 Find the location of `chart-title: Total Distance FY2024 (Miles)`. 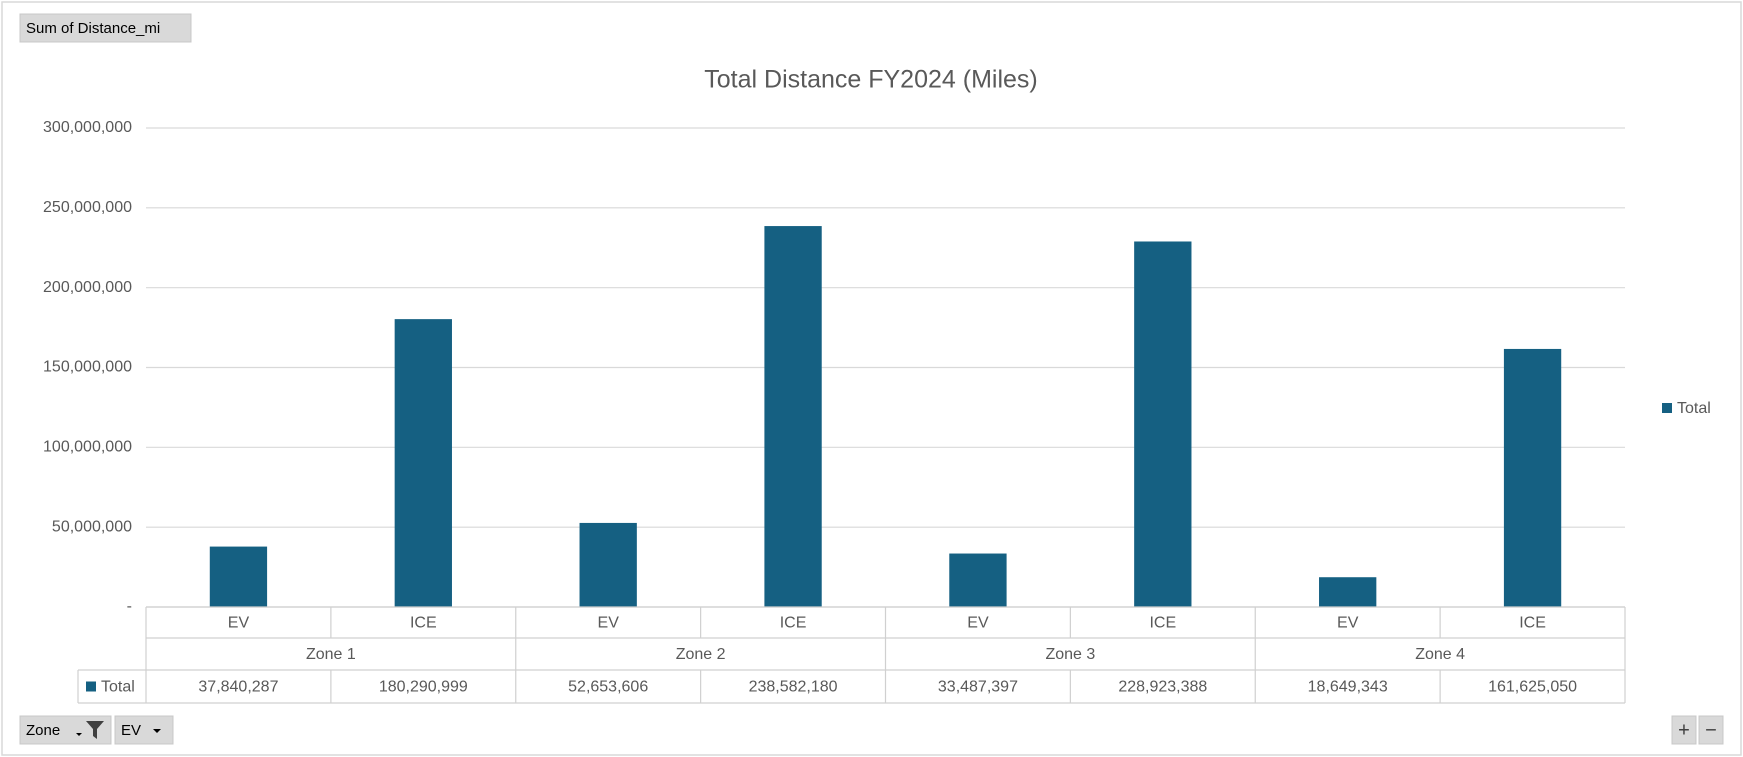

chart-title: Total Distance FY2024 (Miles) is located at coordinates (870, 80).